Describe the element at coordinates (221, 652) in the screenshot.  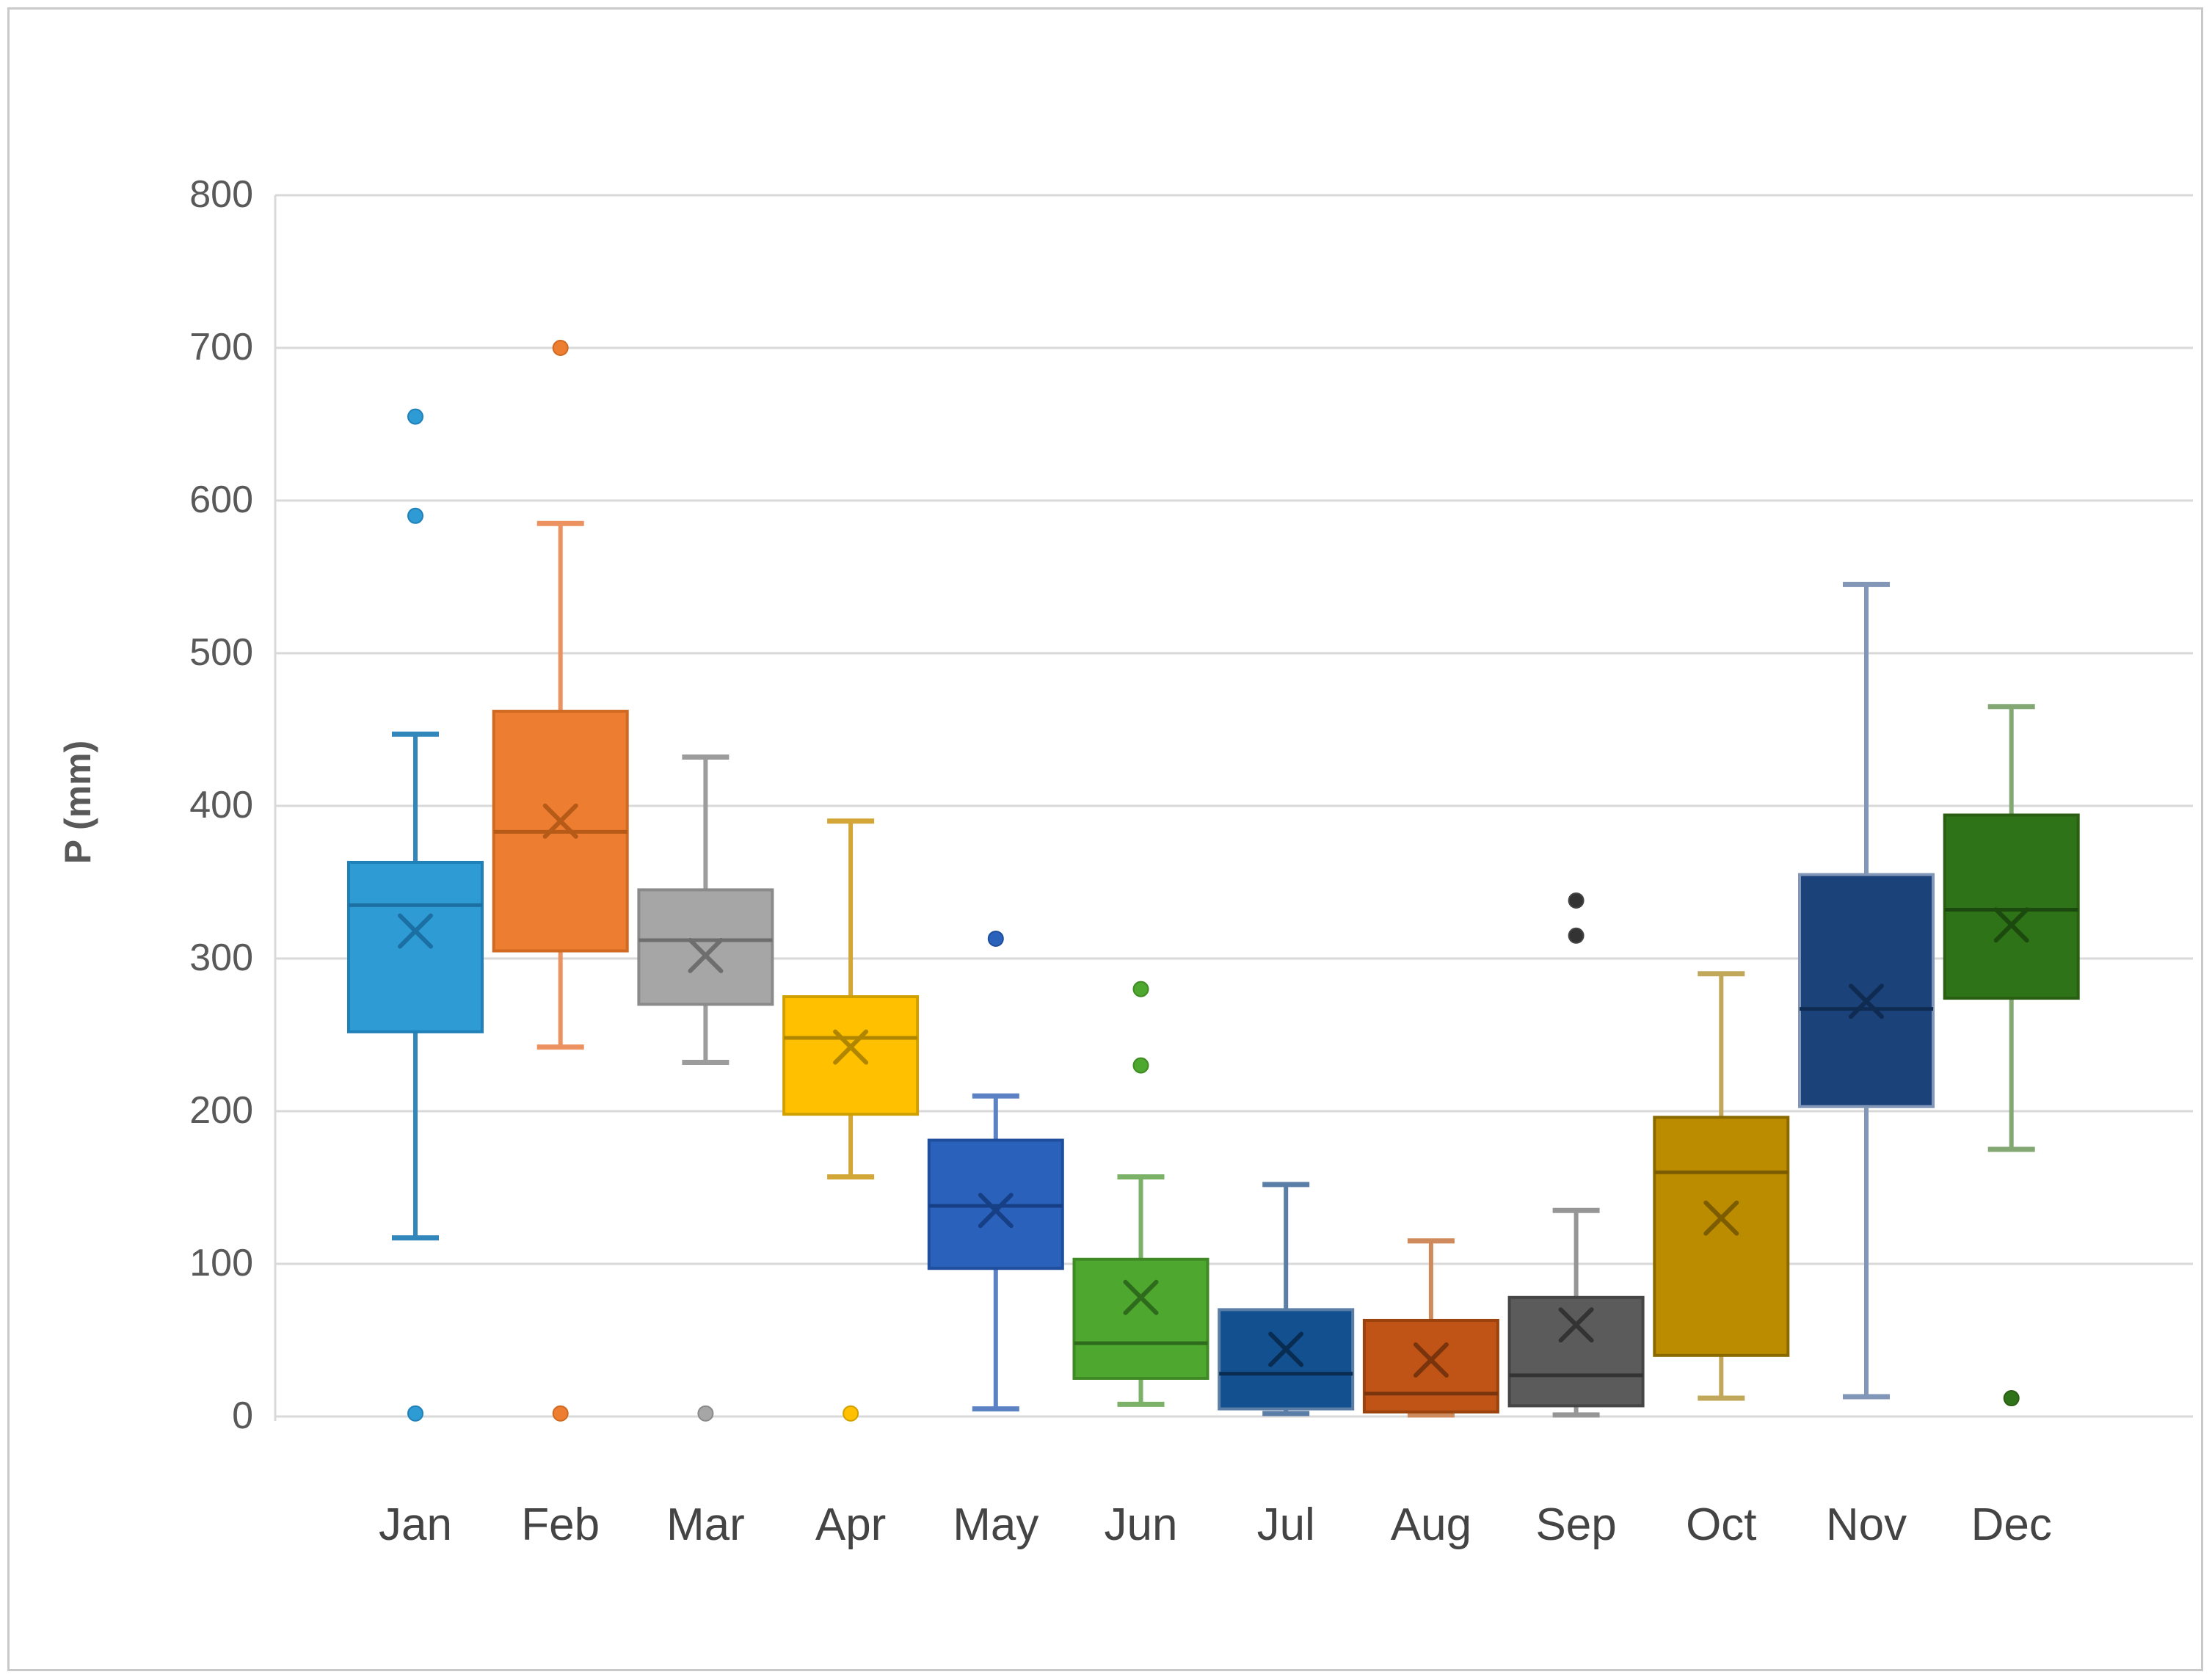
I see `y-tick-label: 500` at that location.